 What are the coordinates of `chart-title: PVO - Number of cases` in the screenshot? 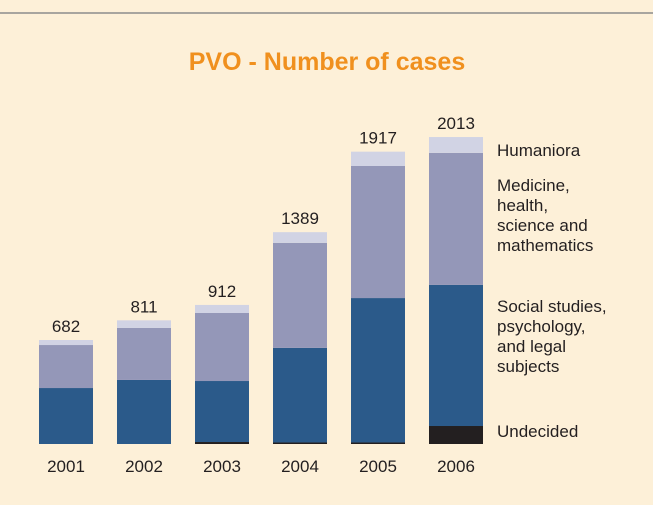 It's located at (327, 62).